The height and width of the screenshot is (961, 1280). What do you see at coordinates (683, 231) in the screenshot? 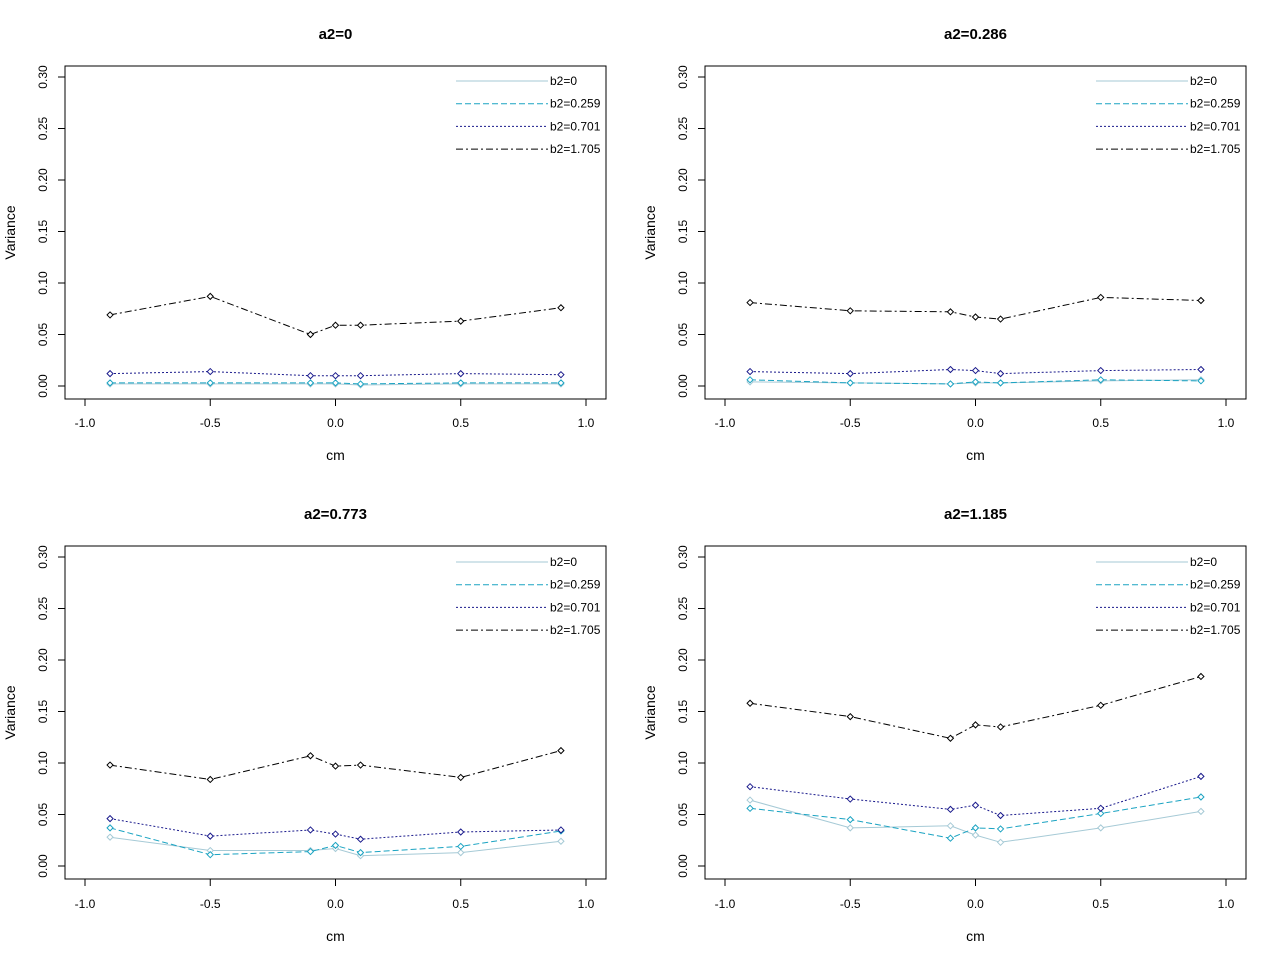
I see `y-tick-label: 0.15` at bounding box center [683, 231].